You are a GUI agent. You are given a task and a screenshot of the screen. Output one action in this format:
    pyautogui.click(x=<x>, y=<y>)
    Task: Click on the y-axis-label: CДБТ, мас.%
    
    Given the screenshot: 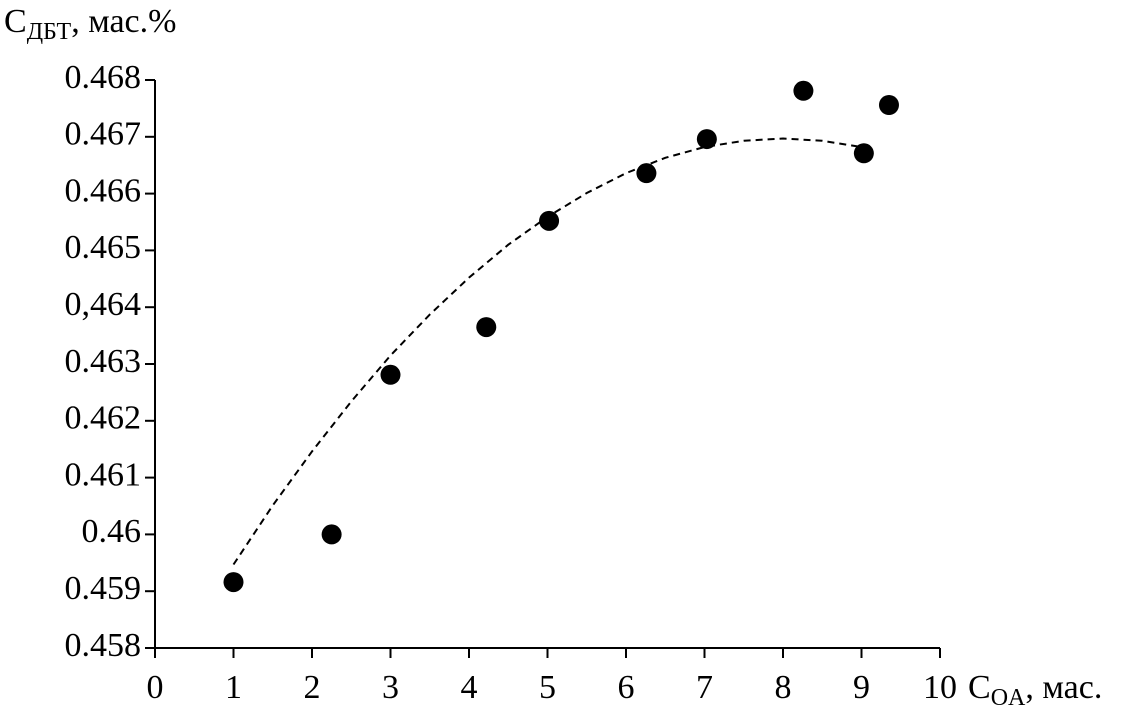 What is the action you would take?
    pyautogui.click(x=90, y=24)
    